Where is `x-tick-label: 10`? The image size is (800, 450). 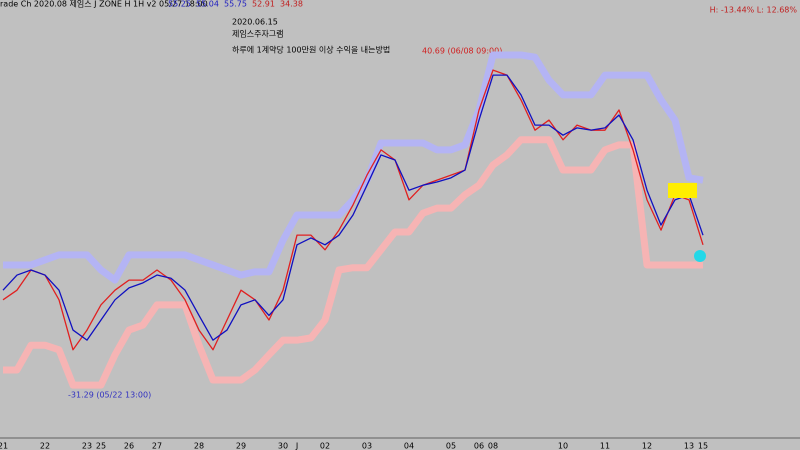 x-tick-label: 10 is located at coordinates (563, 446).